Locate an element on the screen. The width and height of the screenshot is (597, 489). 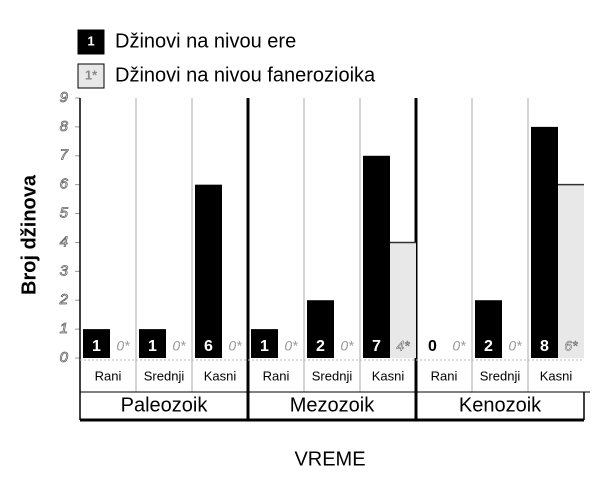
legend-swatch-label: 1 is located at coordinates (90, 40).